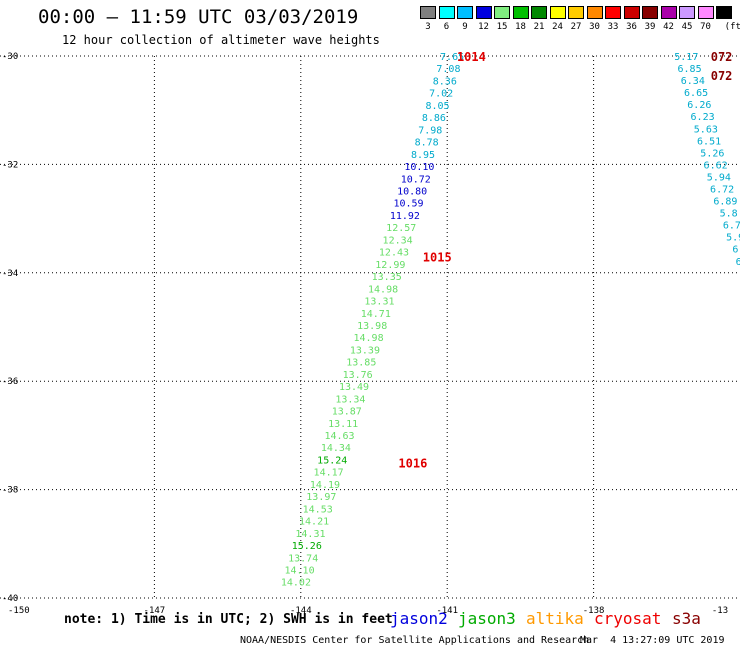 The height and width of the screenshot is (650, 740). What do you see at coordinates (441, 94) in the screenshot?
I see `wave-height-value: 7.02` at bounding box center [441, 94].